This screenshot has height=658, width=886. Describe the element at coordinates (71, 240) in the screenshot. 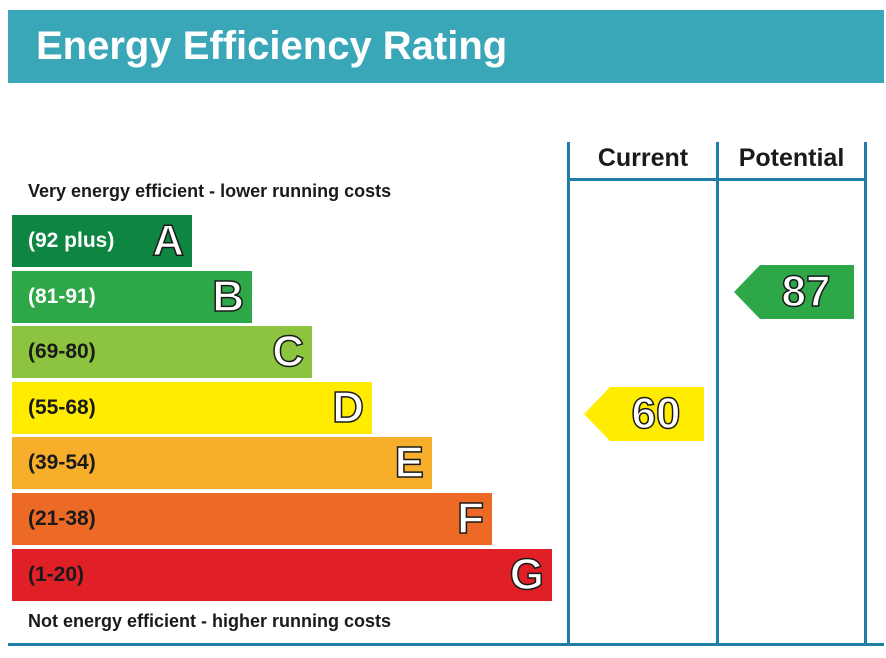

I see `band-range-label: (92 plus)` at that location.